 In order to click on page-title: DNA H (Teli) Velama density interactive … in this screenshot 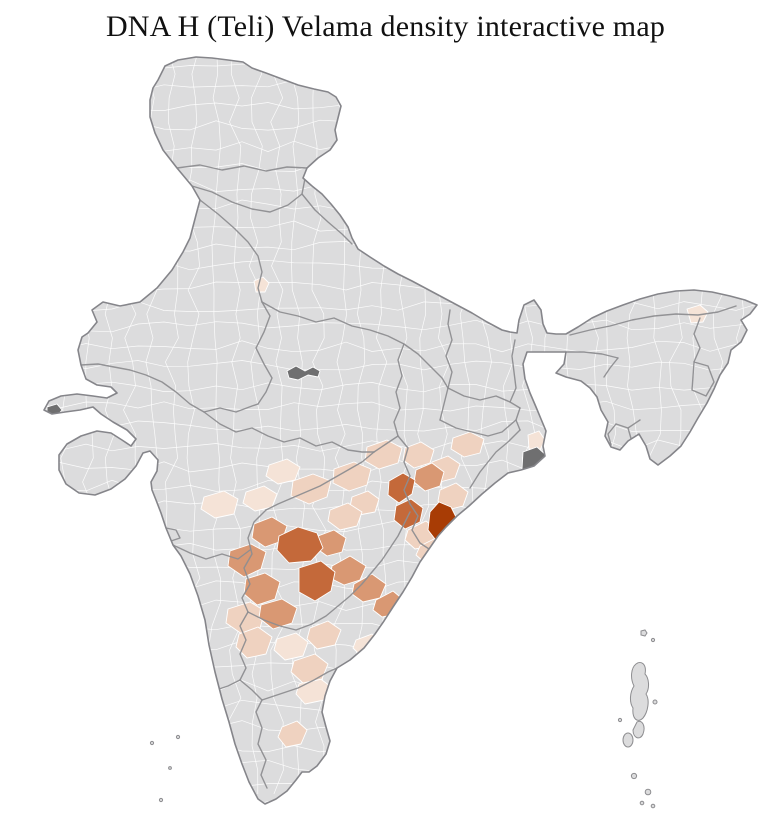, I will do `click(385, 26)`.